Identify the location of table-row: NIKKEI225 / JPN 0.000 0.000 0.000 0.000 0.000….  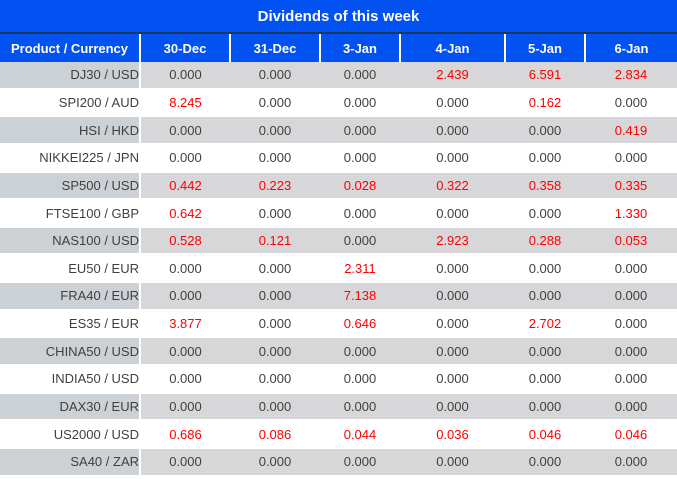
(338, 158).